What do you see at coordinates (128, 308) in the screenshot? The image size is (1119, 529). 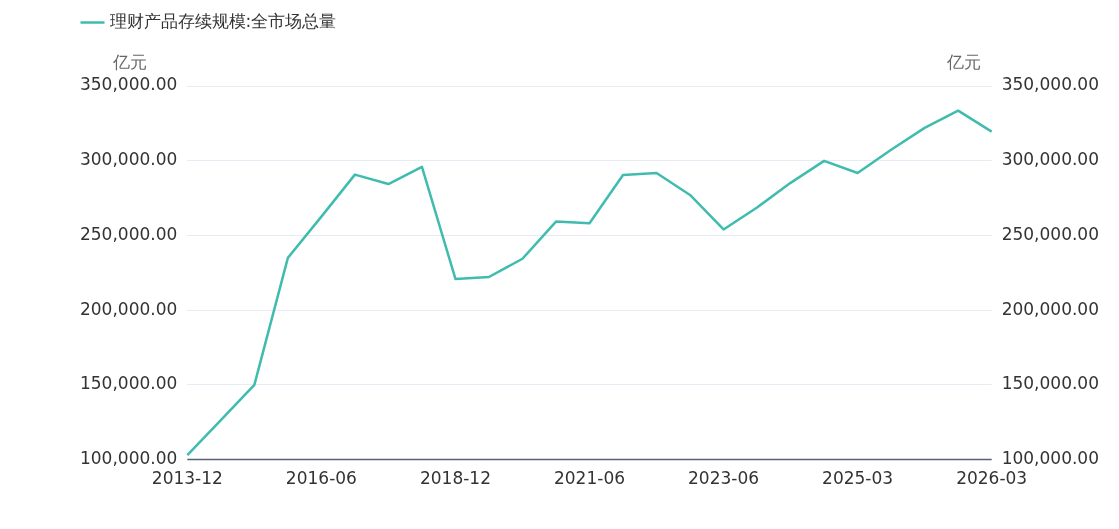 I see `y-tick-label: 200,000.00` at bounding box center [128, 308].